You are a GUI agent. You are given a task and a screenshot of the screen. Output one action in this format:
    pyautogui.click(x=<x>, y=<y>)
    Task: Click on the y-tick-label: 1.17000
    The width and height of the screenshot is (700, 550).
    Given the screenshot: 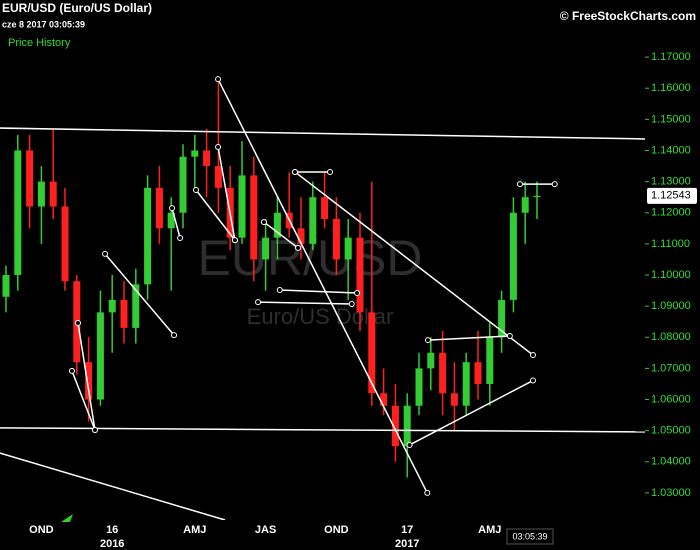 What is the action you would take?
    pyautogui.click(x=671, y=57)
    